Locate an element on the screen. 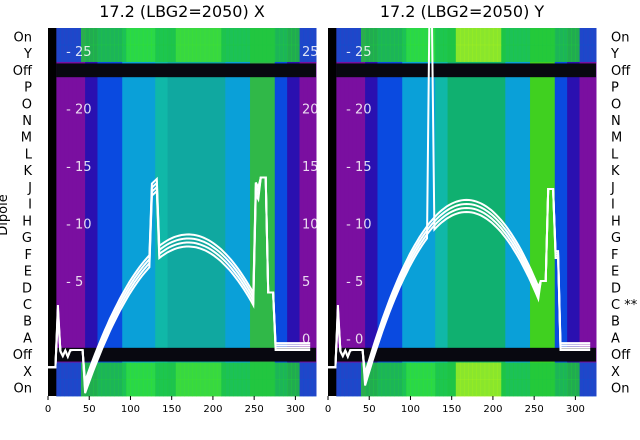  x-tick-label: 150 is located at coordinates (451, 409).